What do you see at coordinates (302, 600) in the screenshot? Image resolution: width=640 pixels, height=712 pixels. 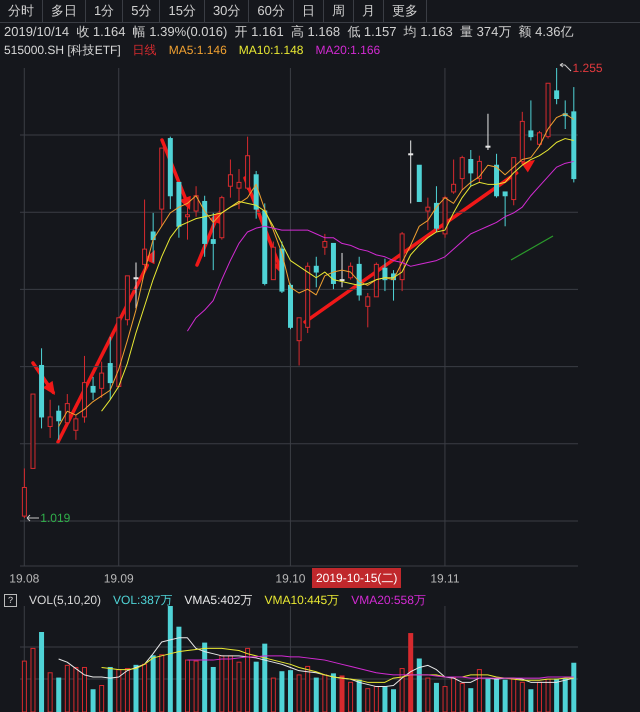 I see `text: VMA10:445万` at bounding box center [302, 600].